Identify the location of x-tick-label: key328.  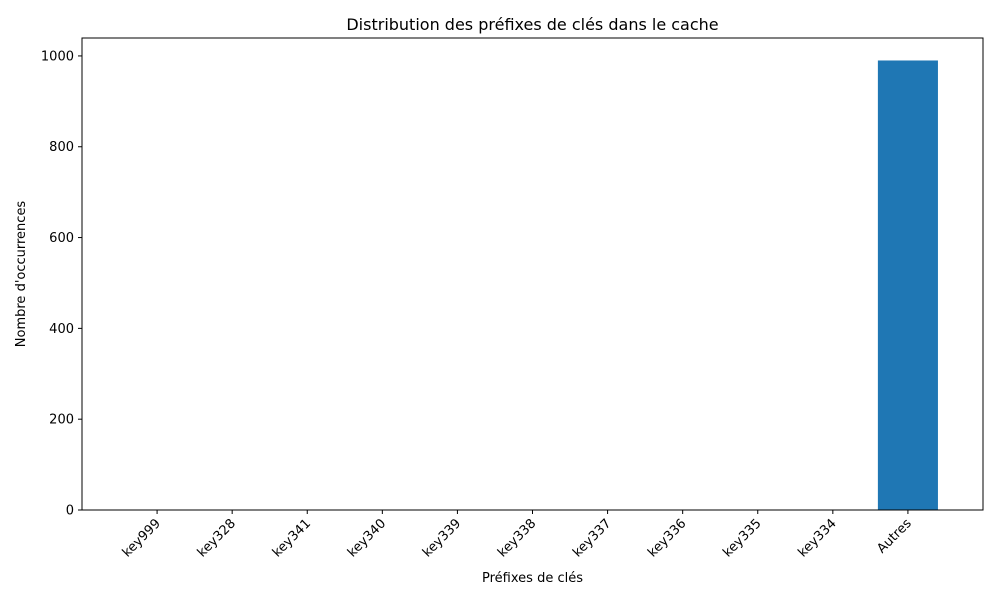
(217, 538).